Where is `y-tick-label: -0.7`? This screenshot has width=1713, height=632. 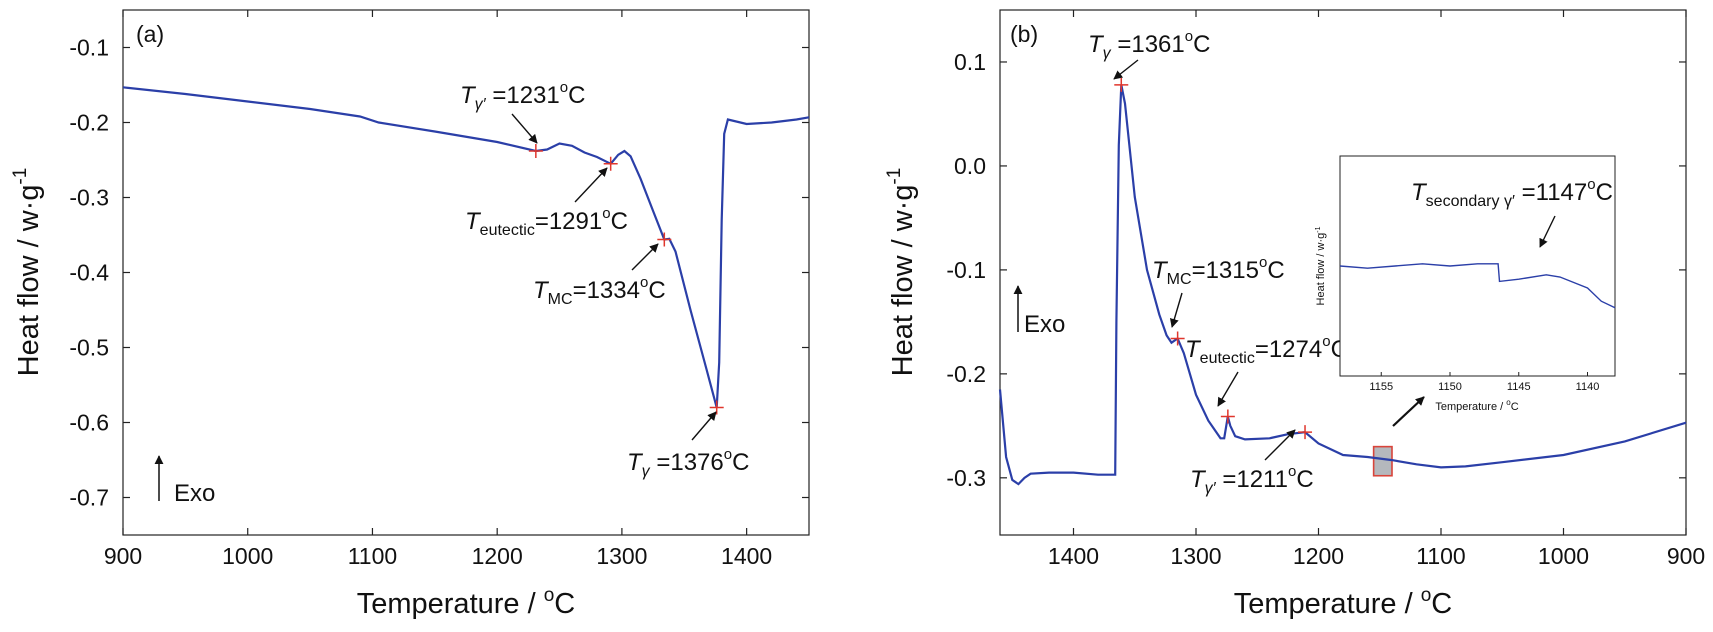 y-tick-label: -0.7 is located at coordinates (89, 498).